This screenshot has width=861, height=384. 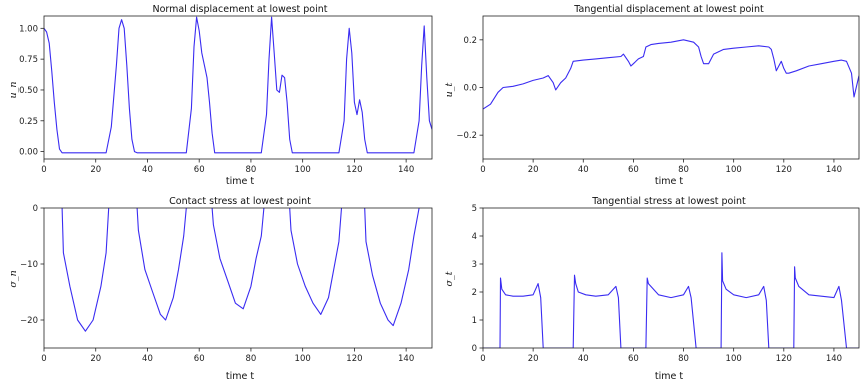 What do you see at coordinates (240, 9) in the screenshot?
I see `chart-title: Normal displacement at lowest point` at bounding box center [240, 9].